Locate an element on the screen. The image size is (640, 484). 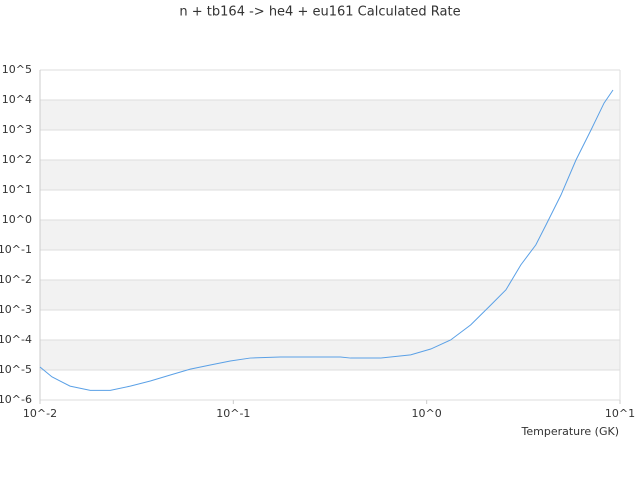
x-tick-label: 10^-2 is located at coordinates (40, 413).